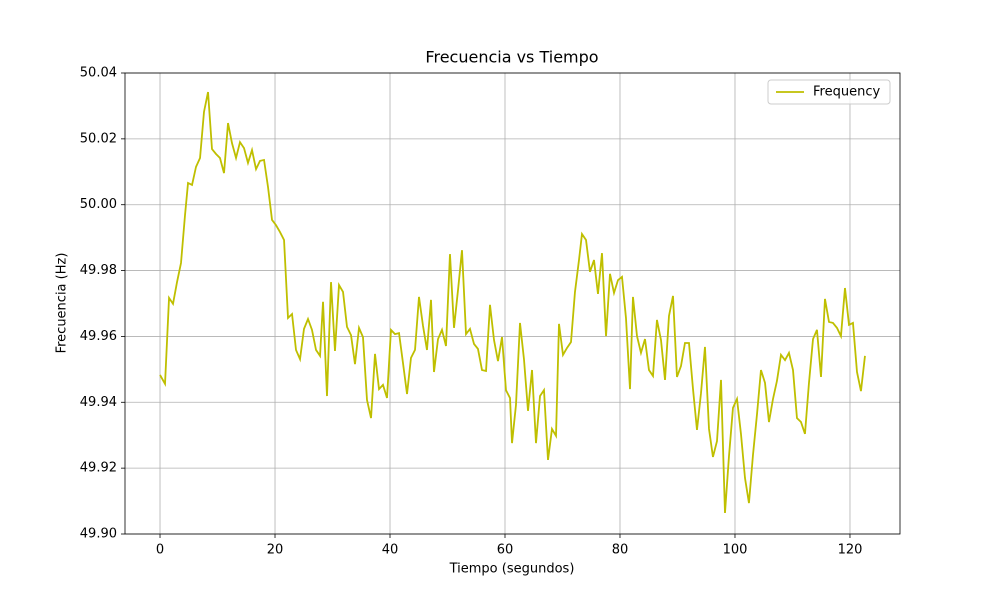  Describe the element at coordinates (98, 468) in the screenshot. I see `y-tick-label: 49.92` at that location.